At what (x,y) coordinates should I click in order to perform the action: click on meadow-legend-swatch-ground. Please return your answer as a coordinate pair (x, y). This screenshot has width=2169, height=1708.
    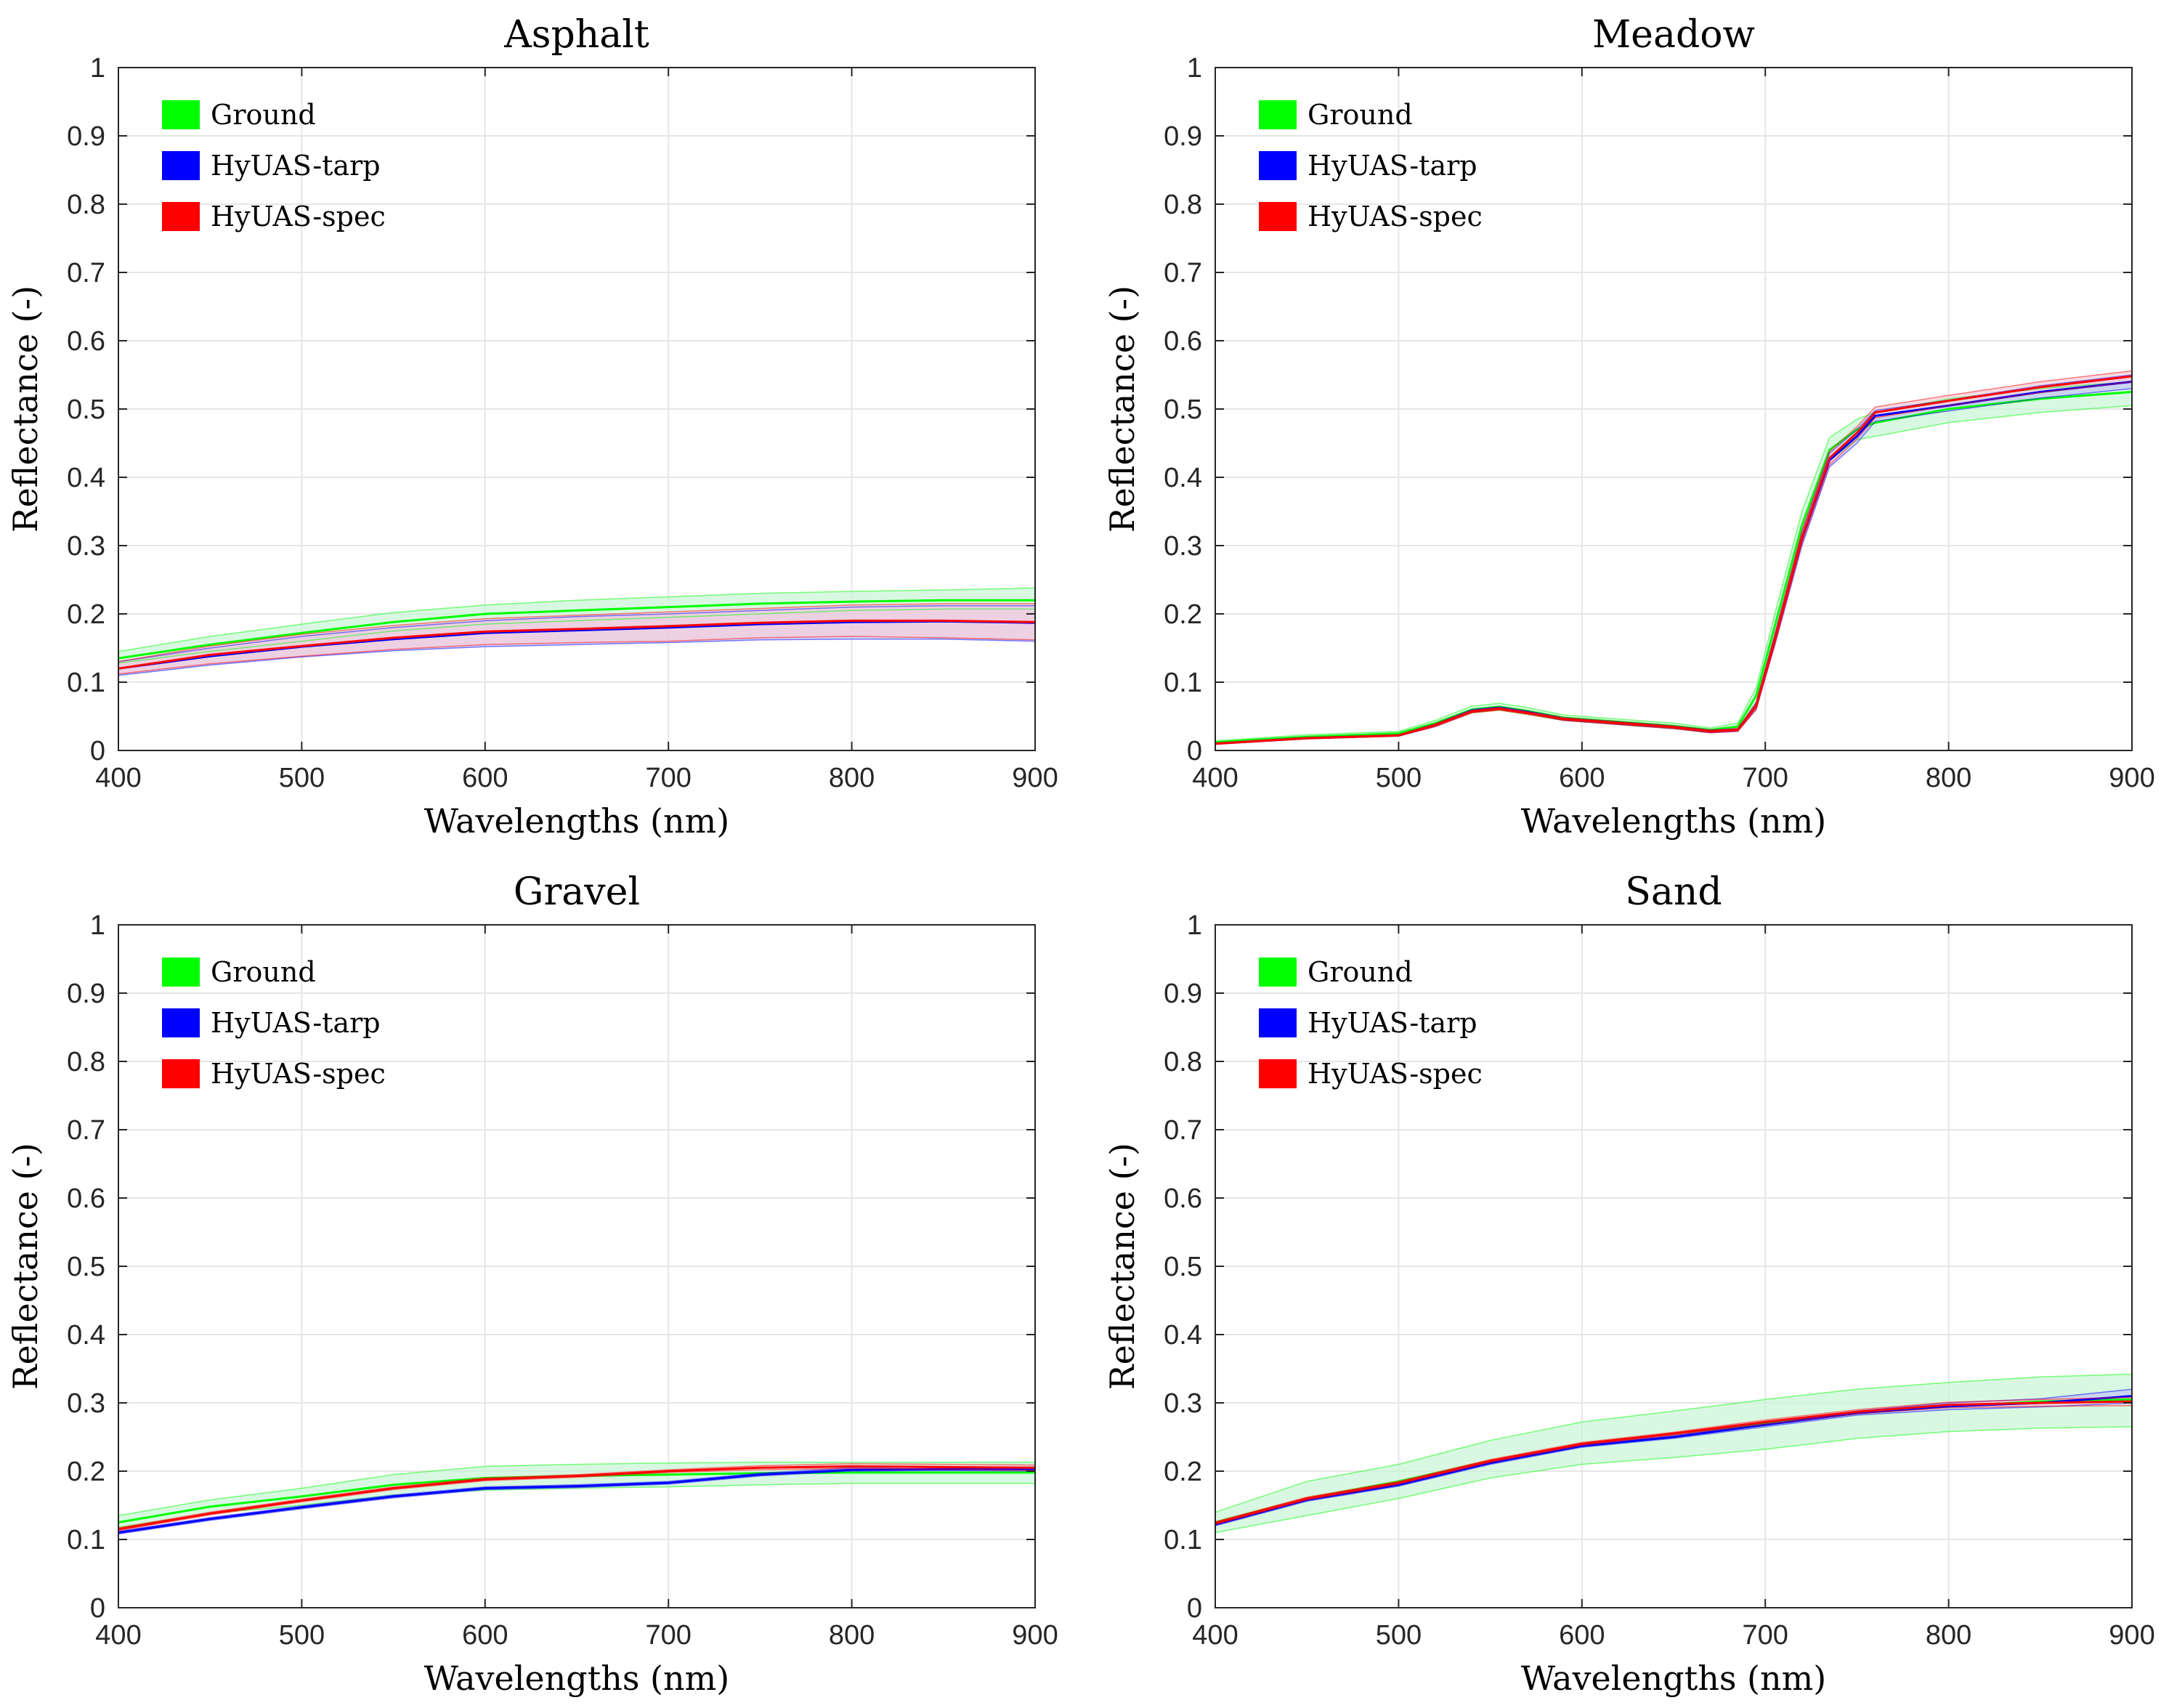
    Looking at the image, I should click on (1278, 114).